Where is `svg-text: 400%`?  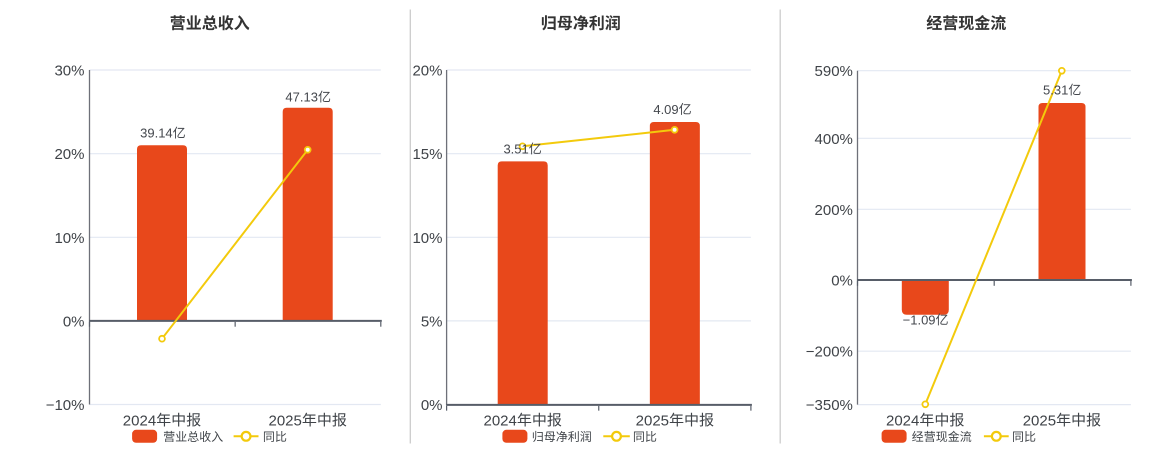 svg-text: 400% is located at coordinates (834, 139).